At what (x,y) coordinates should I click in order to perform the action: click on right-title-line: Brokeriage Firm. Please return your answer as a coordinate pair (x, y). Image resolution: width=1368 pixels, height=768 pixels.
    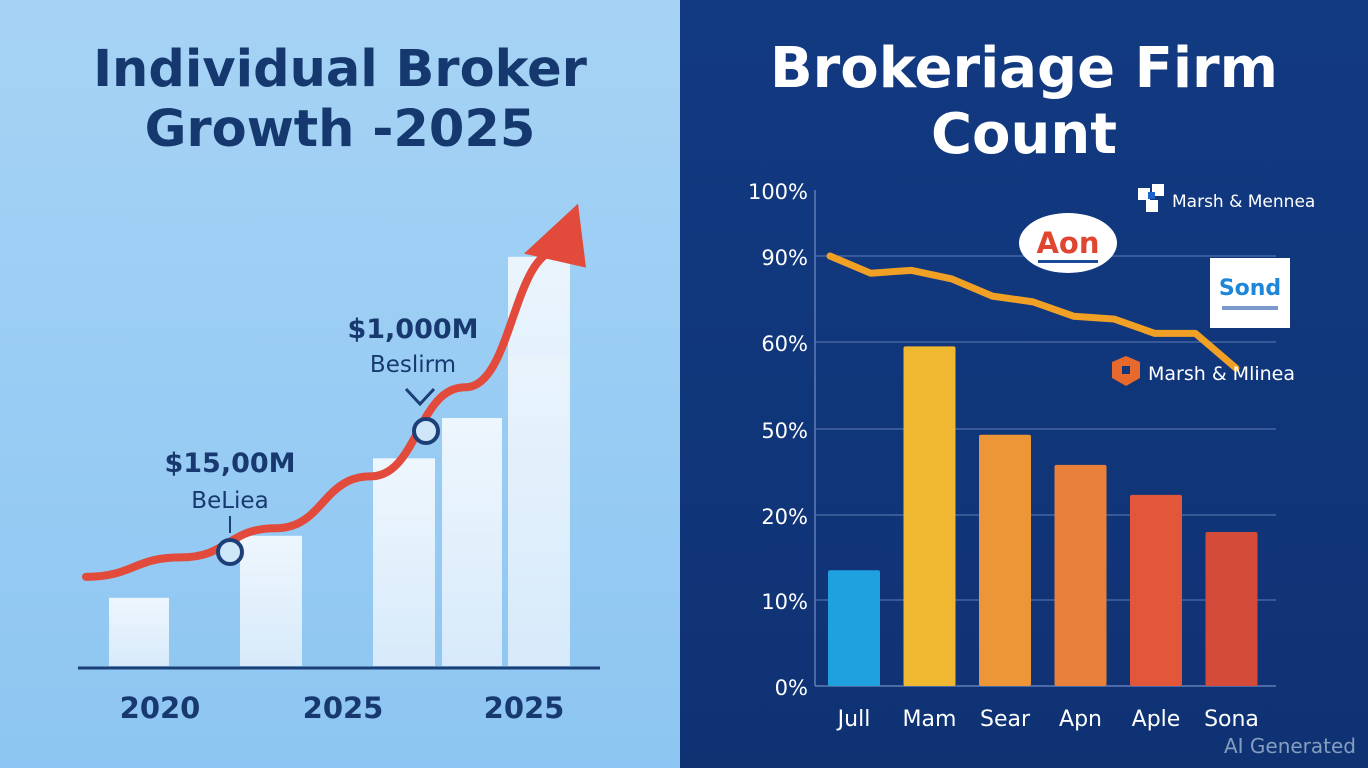
    Looking at the image, I should click on (1024, 68).